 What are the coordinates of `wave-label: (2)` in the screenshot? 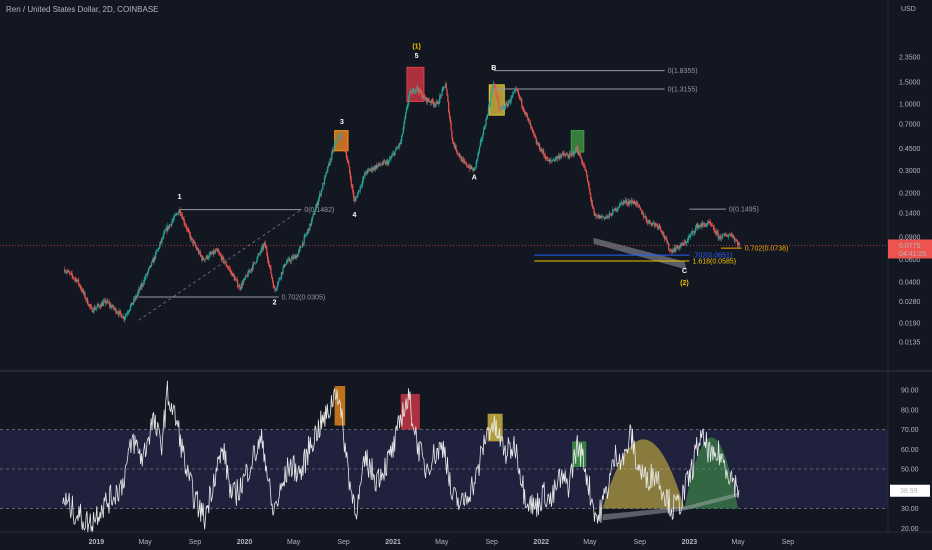 It's located at (684, 283).